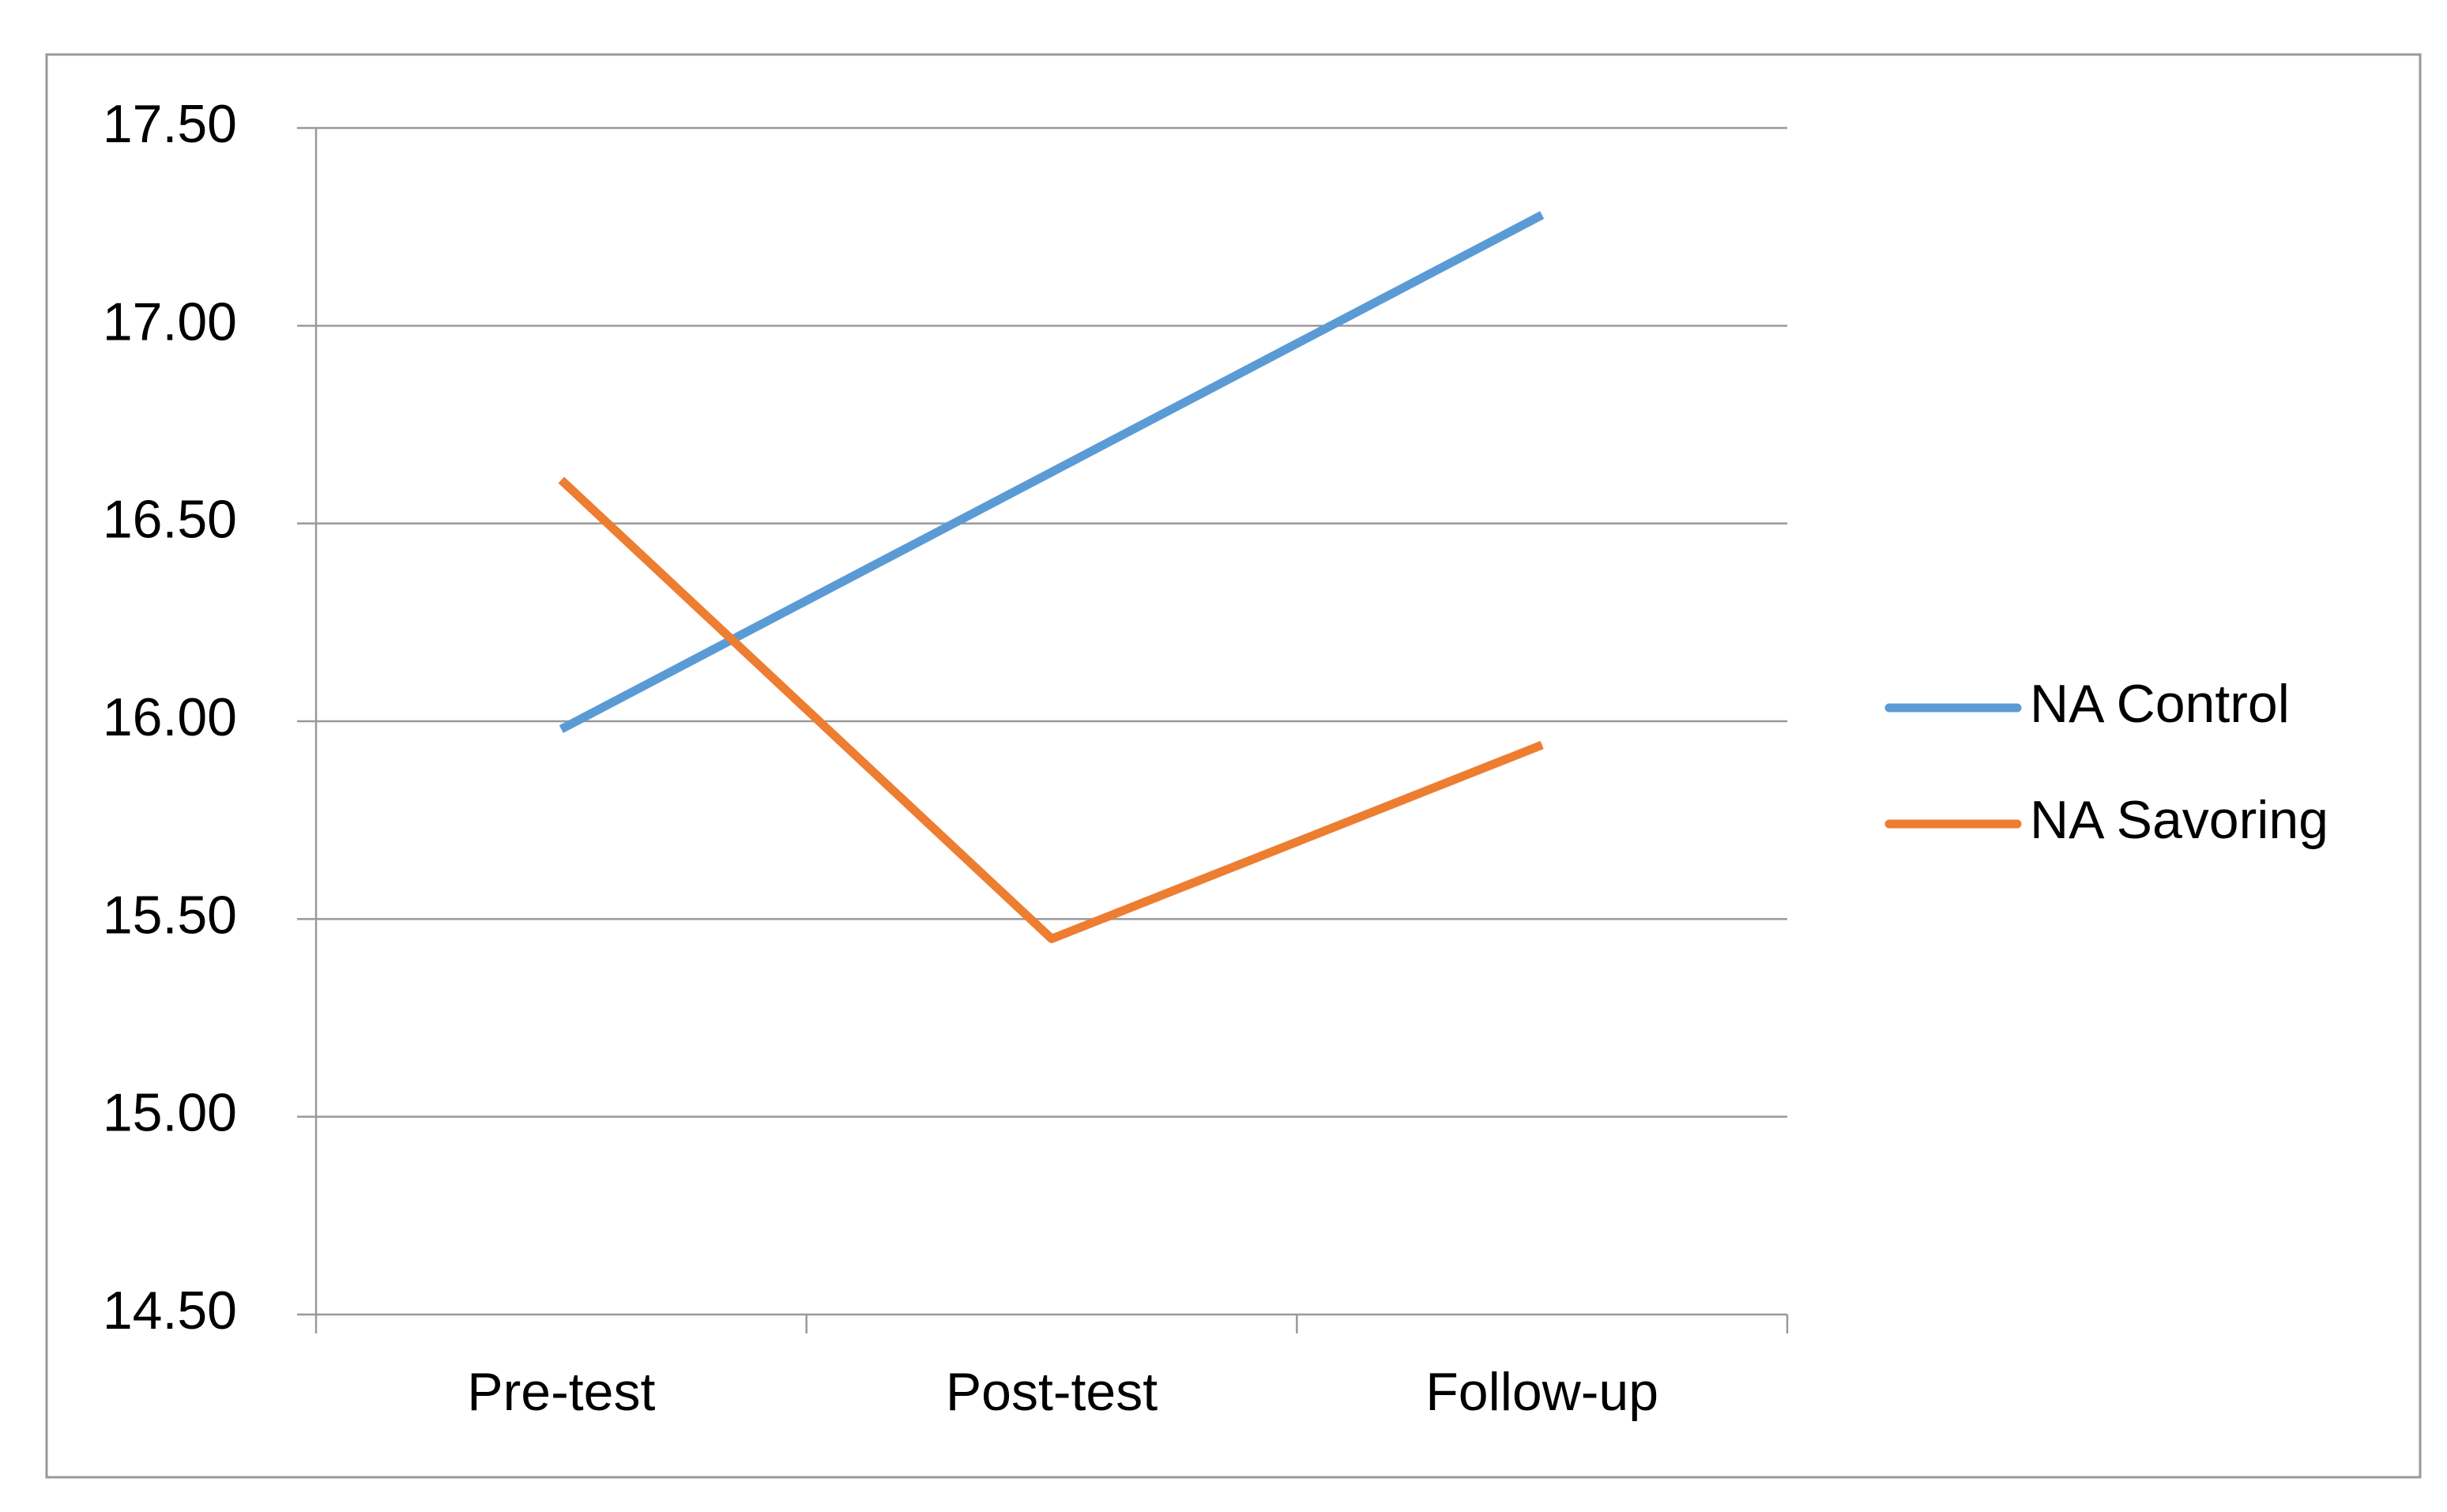 Image resolution: width=2447 pixels, height=1512 pixels. Describe the element at coordinates (170, 124) in the screenshot. I see `y-tick-label: 17.50` at that location.